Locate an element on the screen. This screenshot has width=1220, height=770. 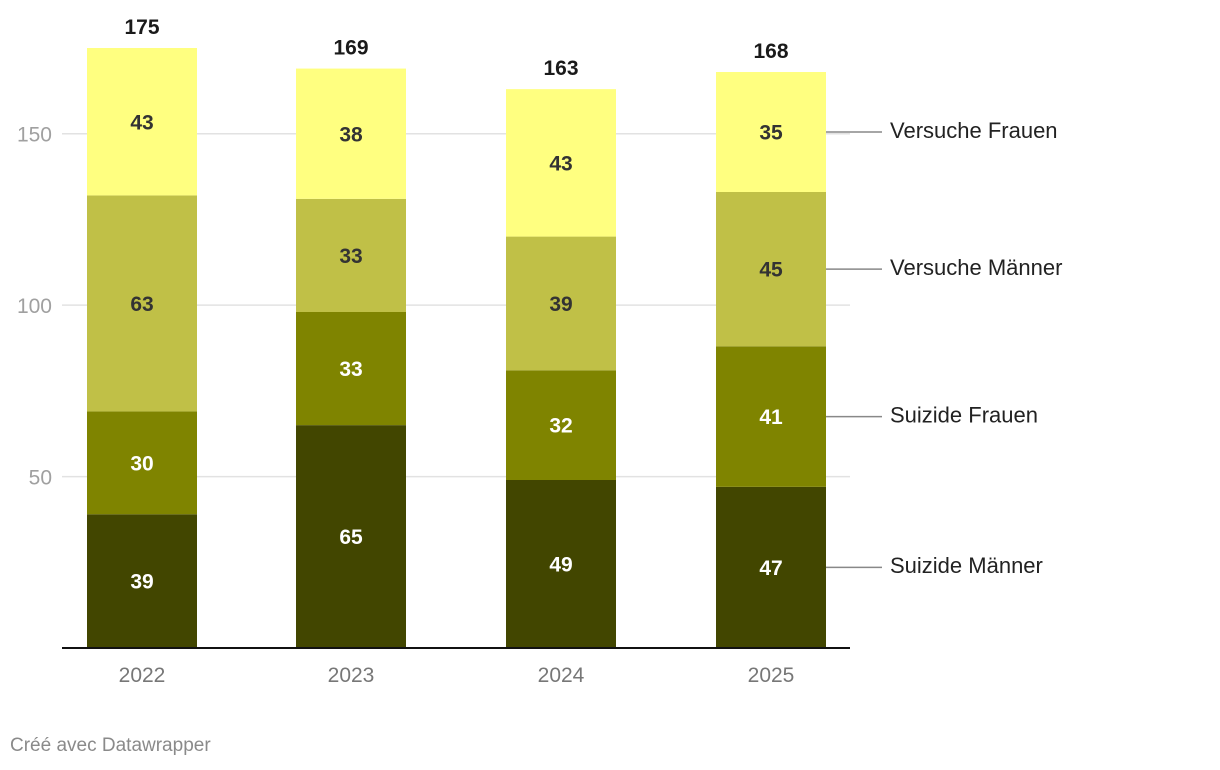
bar-value-label: 45 is located at coordinates (771, 270).